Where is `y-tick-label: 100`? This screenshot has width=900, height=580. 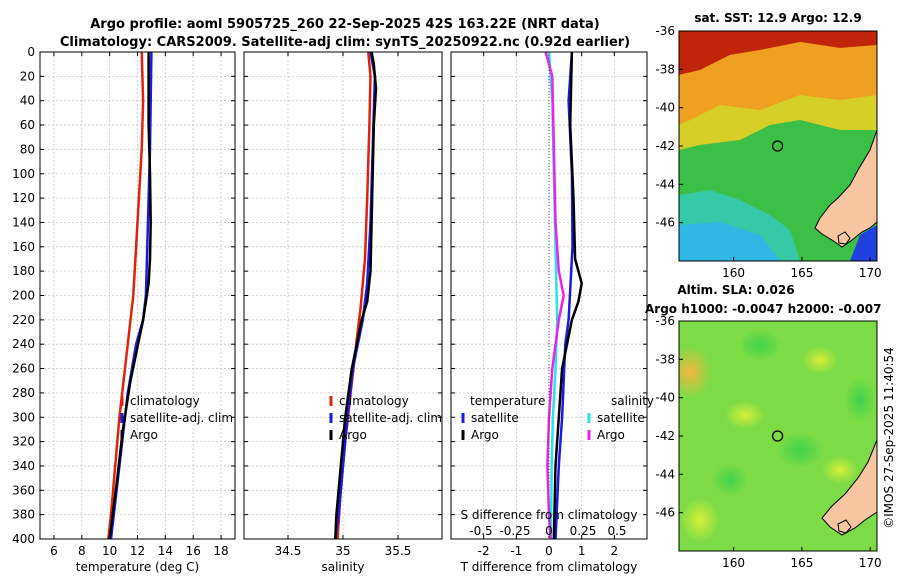
y-tick-label: 100 is located at coordinates (23, 174).